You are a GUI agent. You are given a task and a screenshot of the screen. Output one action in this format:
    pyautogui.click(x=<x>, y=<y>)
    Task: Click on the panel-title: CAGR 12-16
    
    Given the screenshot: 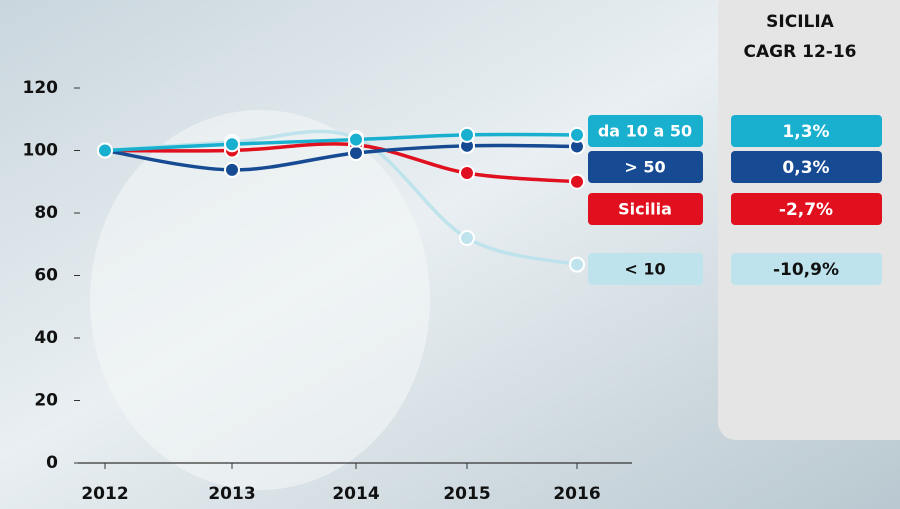 What is the action you would take?
    pyautogui.click(x=800, y=52)
    